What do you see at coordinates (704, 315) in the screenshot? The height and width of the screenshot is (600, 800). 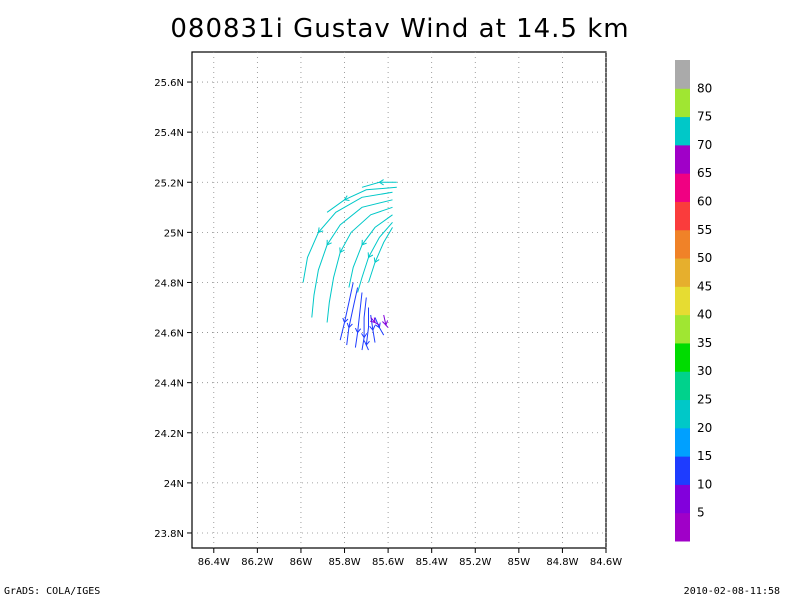 I see `colorbar-label: 40` at bounding box center [704, 315].